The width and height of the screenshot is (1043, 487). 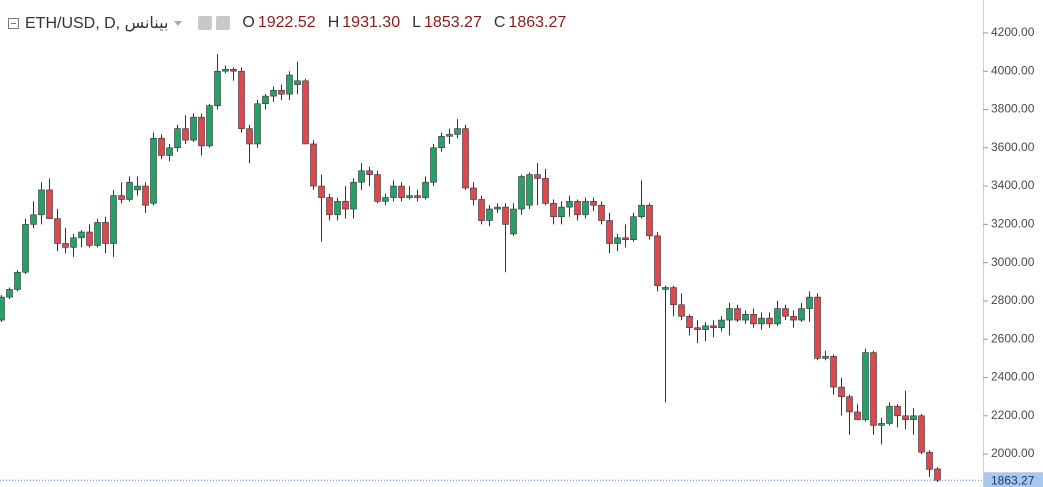 I want to click on last-price-box, so click(x=1013, y=479).